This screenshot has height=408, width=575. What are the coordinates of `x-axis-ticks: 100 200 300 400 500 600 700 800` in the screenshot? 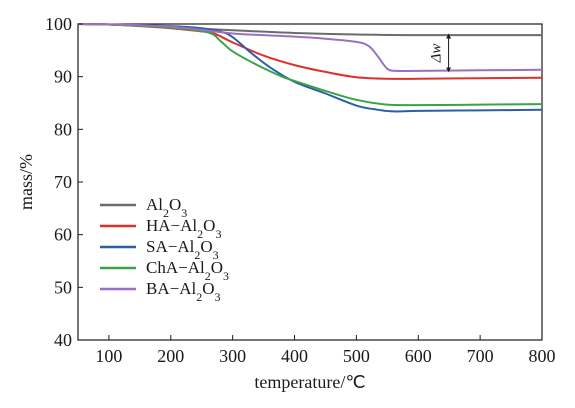 It's located at (325, 350).